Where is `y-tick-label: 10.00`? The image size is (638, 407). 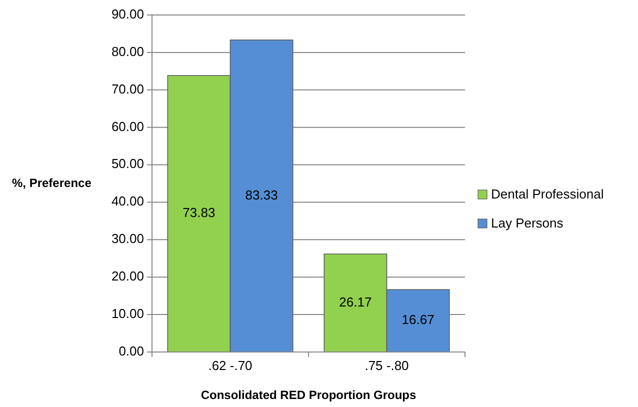
y-tick-label: 10.00 is located at coordinates (127, 313).